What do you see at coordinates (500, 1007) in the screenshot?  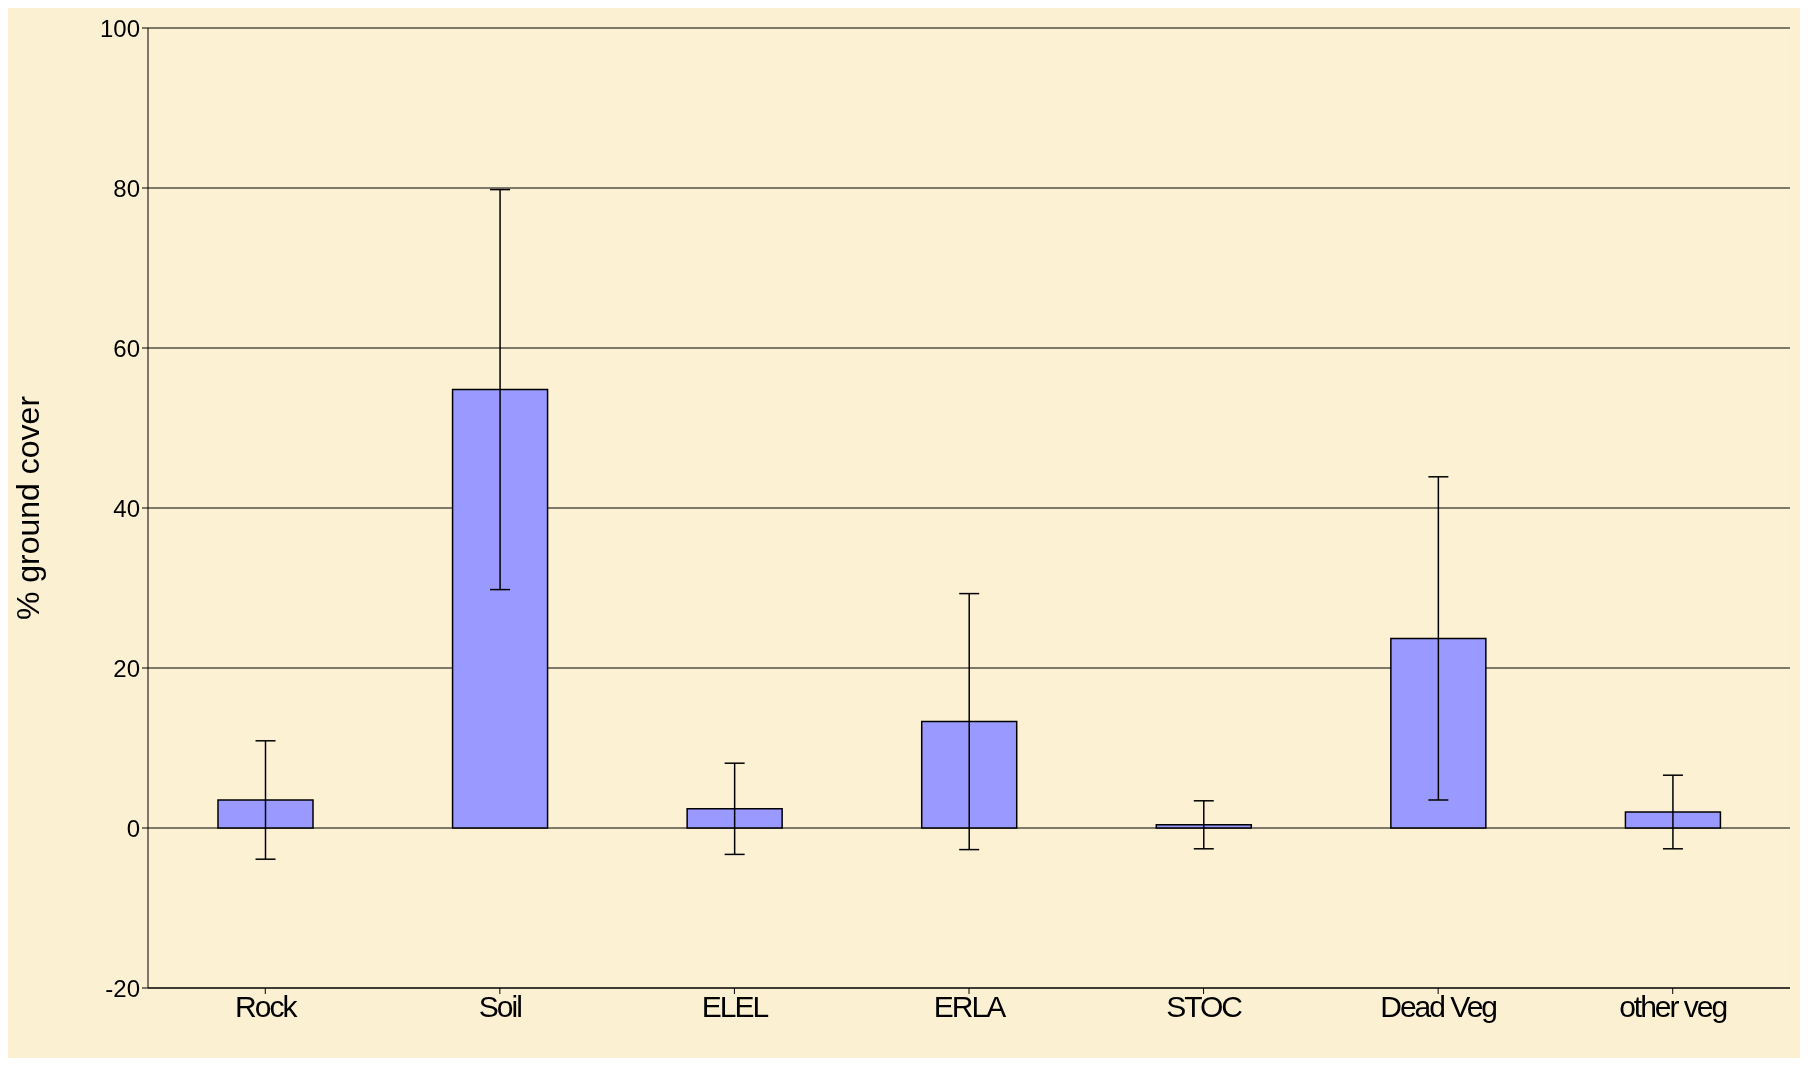 I see `x-tick-label: Soil` at bounding box center [500, 1007].